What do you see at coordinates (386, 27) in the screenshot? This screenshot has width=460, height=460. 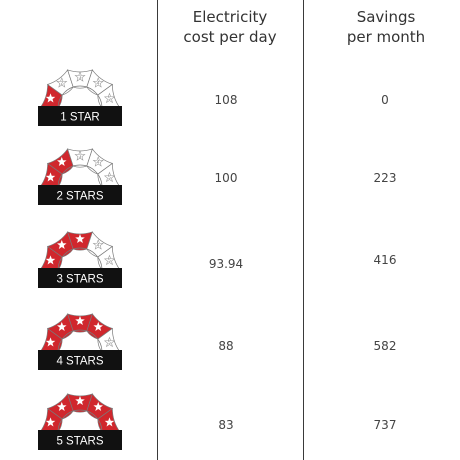 I see `savings-header: Savings per month` at bounding box center [386, 27].